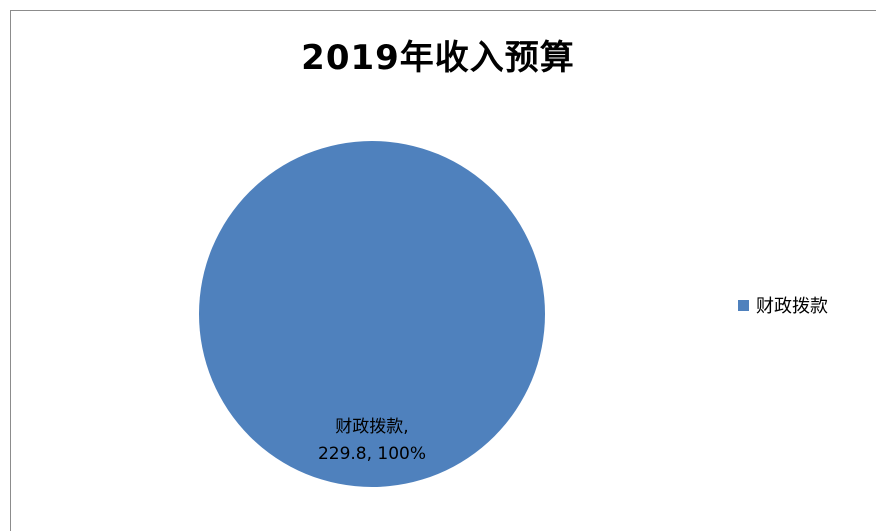 The width and height of the screenshot is (876, 531). What do you see at coordinates (438, 58) in the screenshot?
I see `chart-title: 2019年收入预算` at bounding box center [438, 58].